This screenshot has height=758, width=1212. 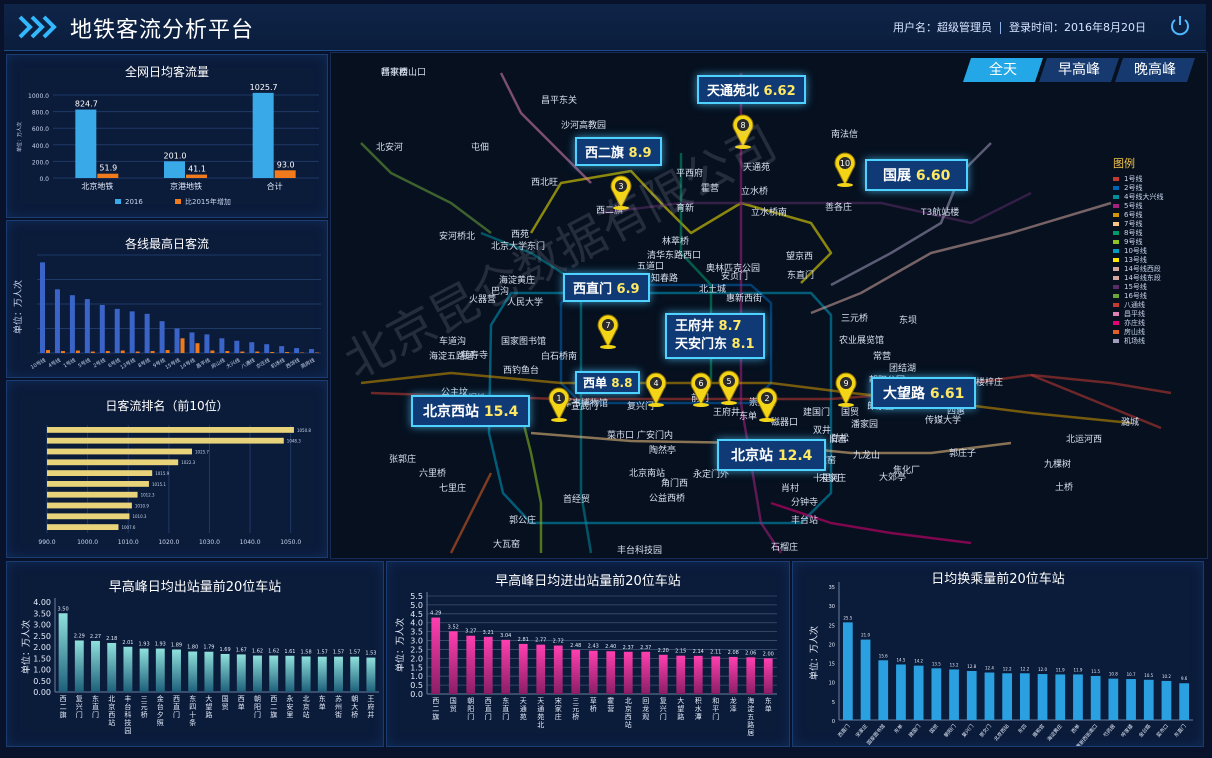 I want to click on x-tick-label: 芍药居, so click(x=1109, y=731).